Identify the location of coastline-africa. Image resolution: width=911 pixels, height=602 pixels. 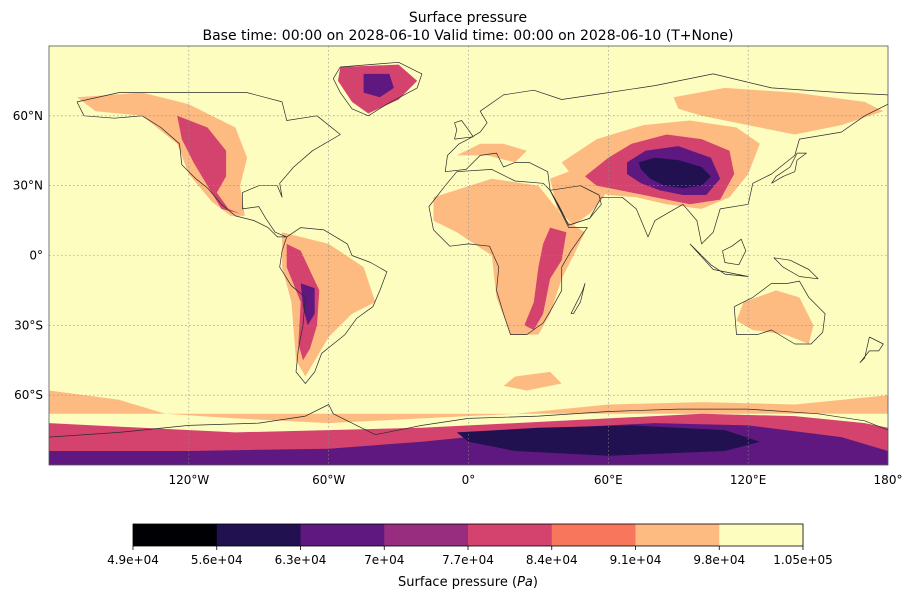
(508, 252).